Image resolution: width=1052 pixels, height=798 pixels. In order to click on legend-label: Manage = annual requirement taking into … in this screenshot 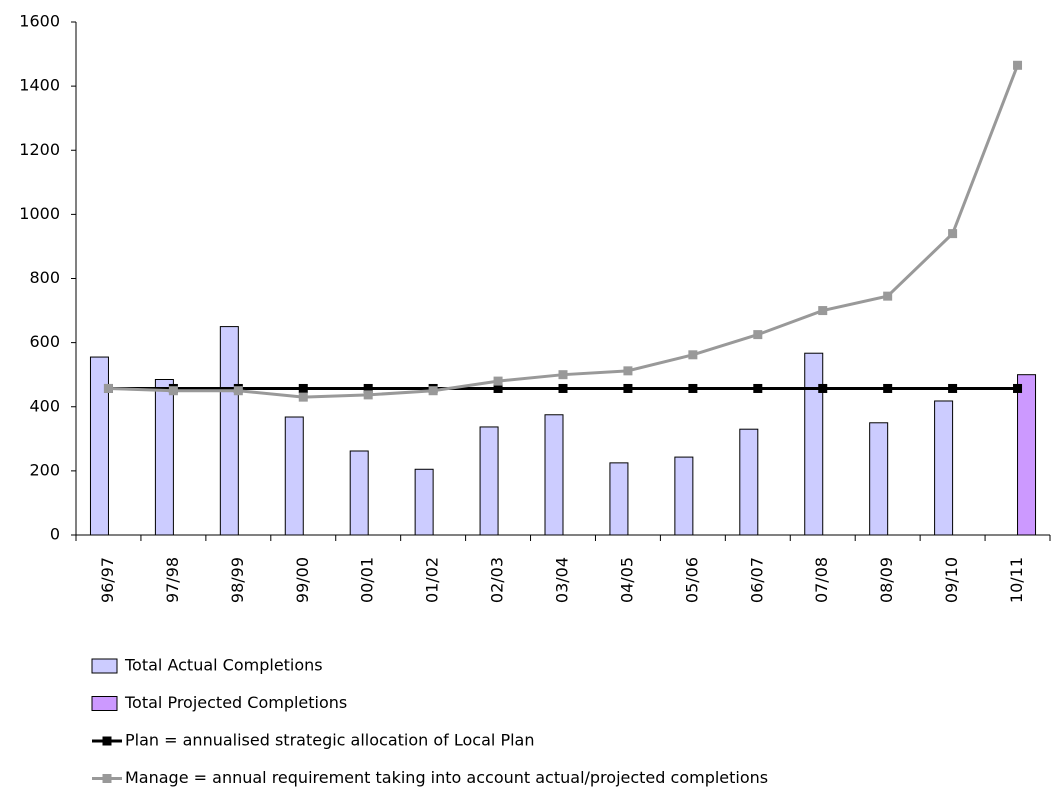, I will do `click(446, 777)`.